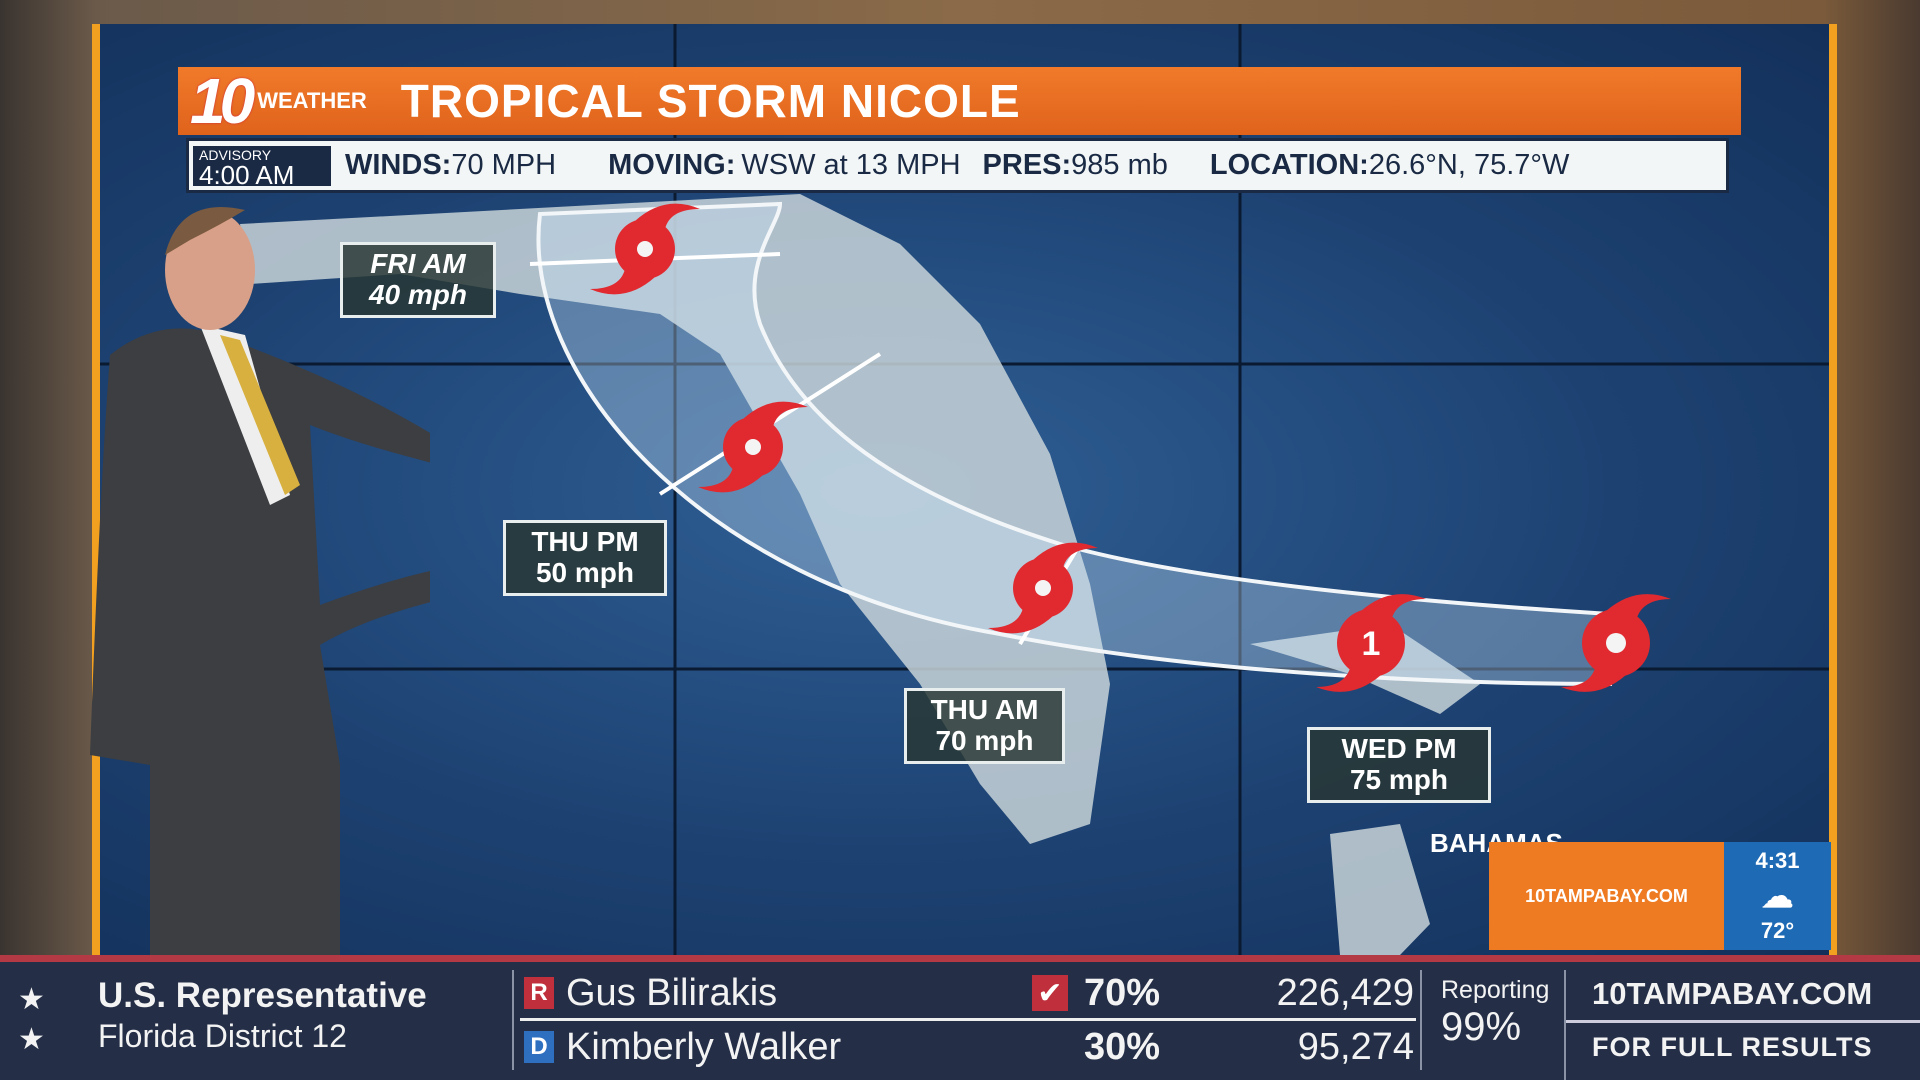 The width and height of the screenshot is (1920, 1080). What do you see at coordinates (262, 166) in the screenshot?
I see `advisory-time-box: ADVISORY 4:00 AM` at bounding box center [262, 166].